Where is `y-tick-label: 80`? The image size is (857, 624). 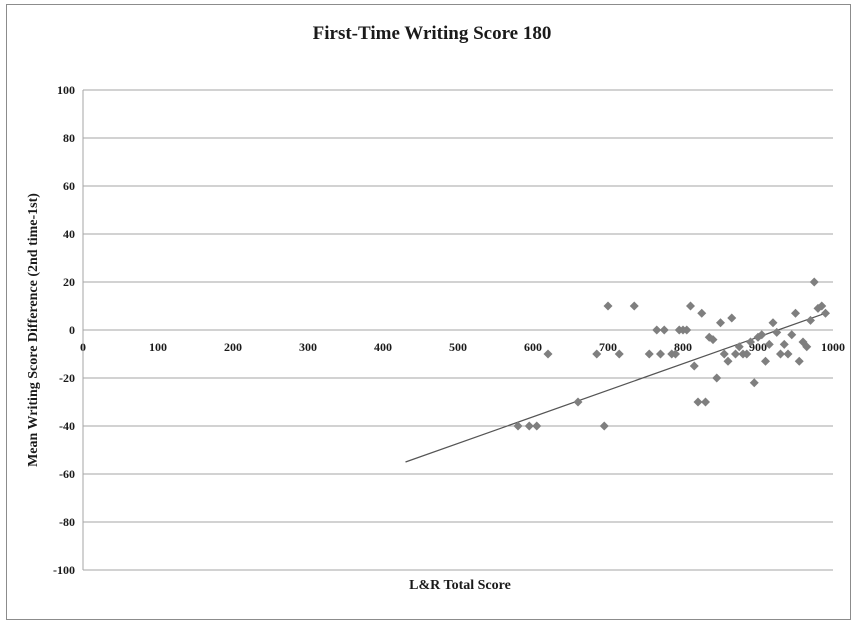
y-tick-label: 80 is located at coordinates (69, 138).